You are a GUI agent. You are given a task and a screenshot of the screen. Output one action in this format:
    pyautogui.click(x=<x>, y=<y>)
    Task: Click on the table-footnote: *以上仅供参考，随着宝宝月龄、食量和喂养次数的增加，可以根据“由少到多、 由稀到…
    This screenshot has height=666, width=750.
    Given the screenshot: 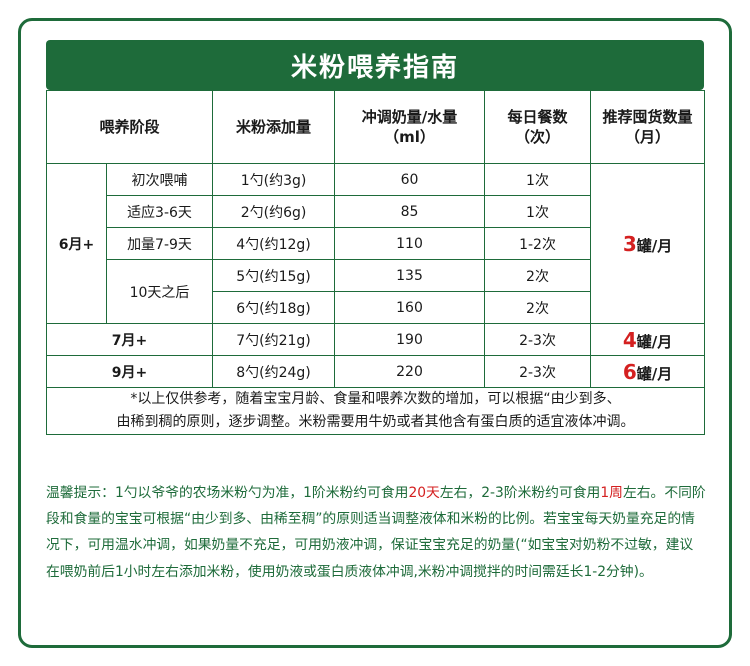 What is the action you would take?
    pyautogui.click(x=375, y=411)
    